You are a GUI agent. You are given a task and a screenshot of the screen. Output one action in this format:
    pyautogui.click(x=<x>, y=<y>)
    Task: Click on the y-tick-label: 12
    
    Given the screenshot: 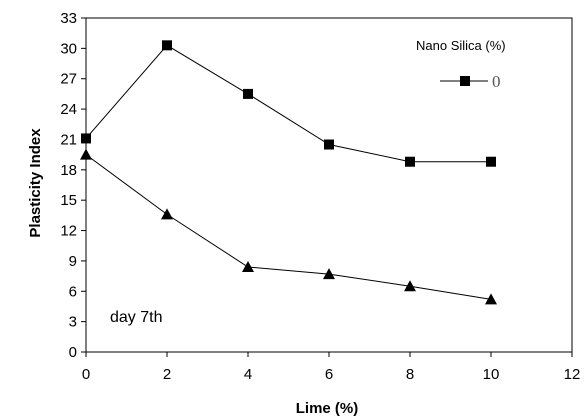 What is the action you would take?
    pyautogui.click(x=68, y=231)
    